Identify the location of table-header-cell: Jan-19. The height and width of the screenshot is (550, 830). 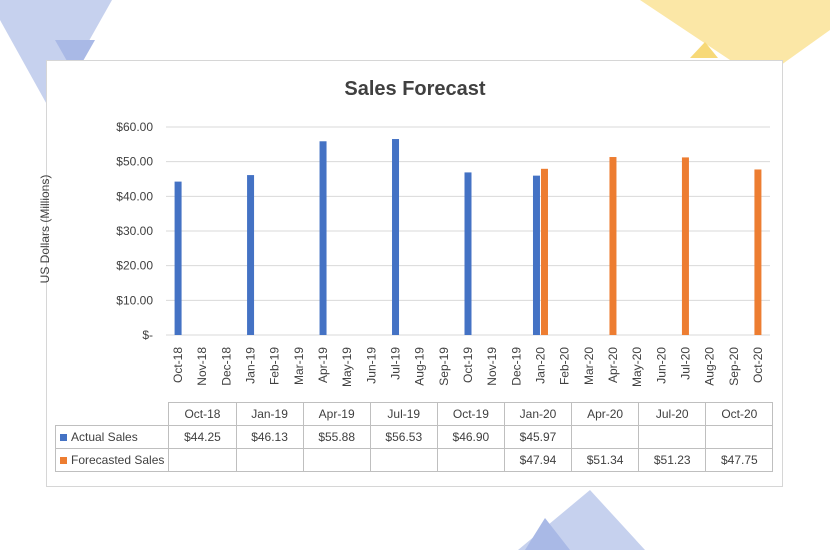
(269, 414).